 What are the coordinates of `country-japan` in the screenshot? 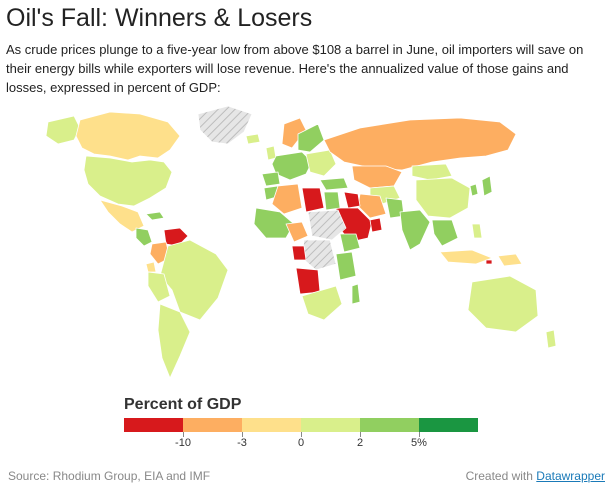 It's located at (487, 186).